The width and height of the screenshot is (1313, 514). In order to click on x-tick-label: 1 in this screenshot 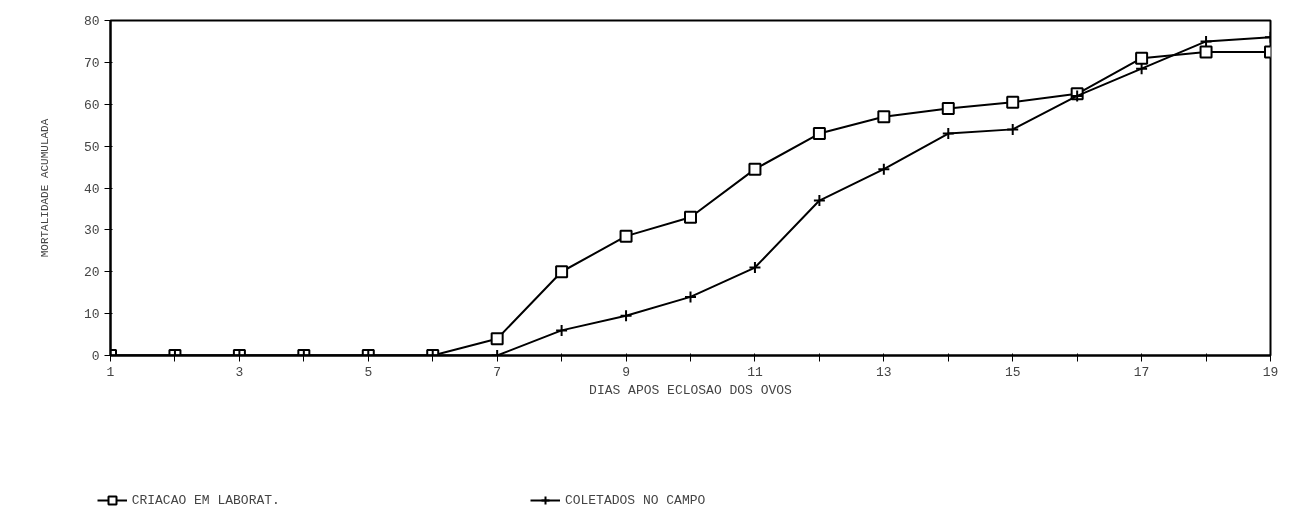, I will do `click(110, 372)`.